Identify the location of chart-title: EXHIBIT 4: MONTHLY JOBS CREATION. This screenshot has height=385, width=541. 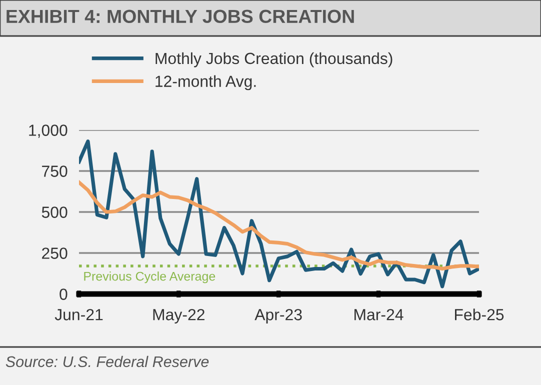
(180, 17).